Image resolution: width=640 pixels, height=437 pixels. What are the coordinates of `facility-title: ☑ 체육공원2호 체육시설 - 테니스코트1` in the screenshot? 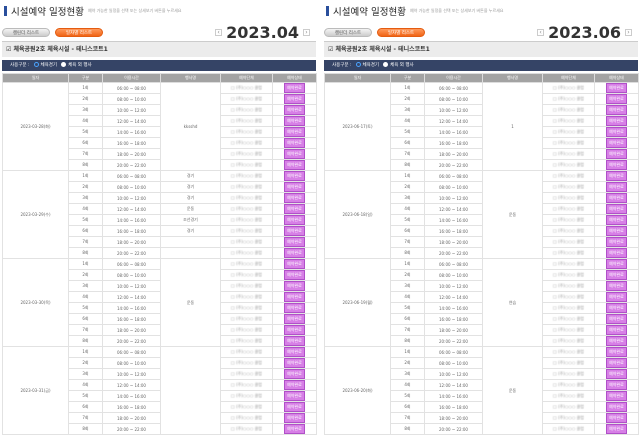 It's located at (159, 49).